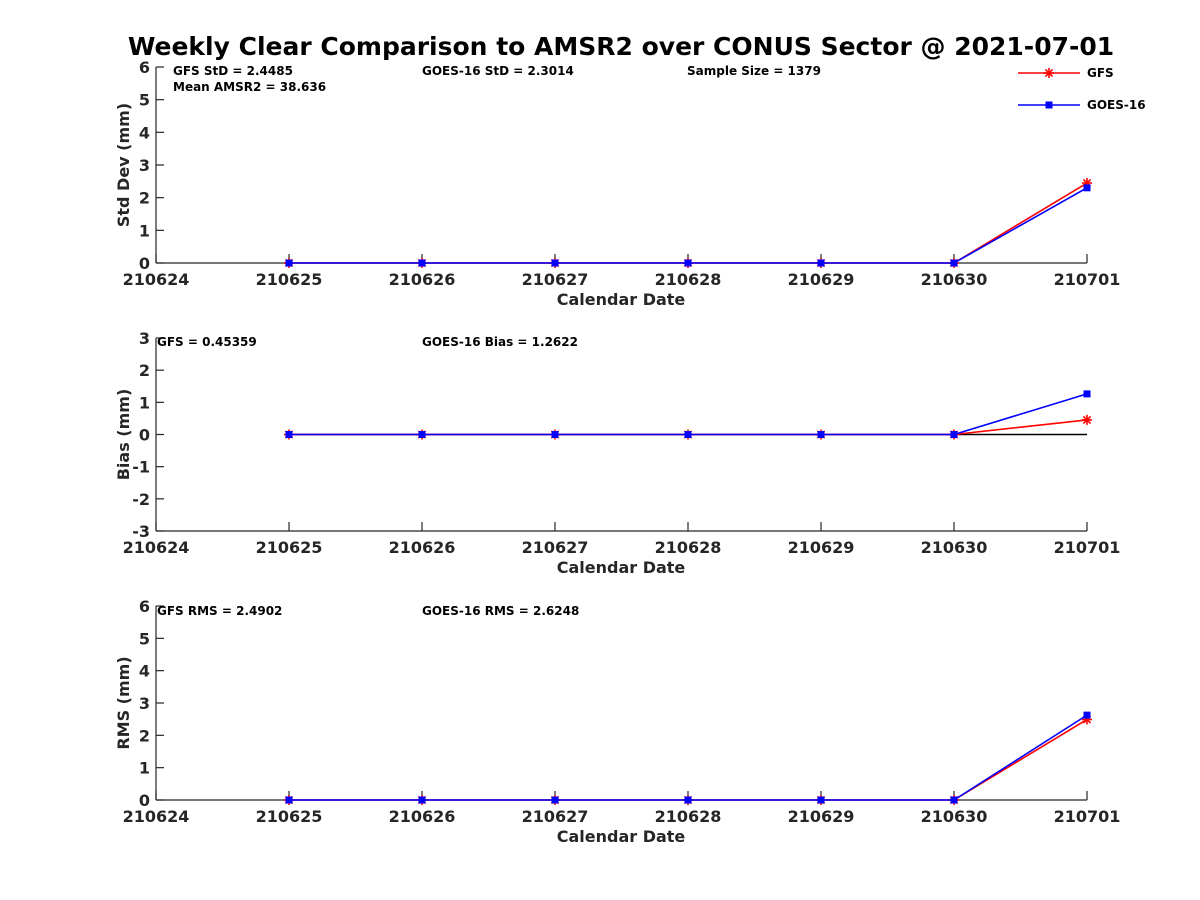 The image size is (1200, 900). What do you see at coordinates (123, 165) in the screenshot?
I see `y-axis-label: Std Dev (mm)` at bounding box center [123, 165].